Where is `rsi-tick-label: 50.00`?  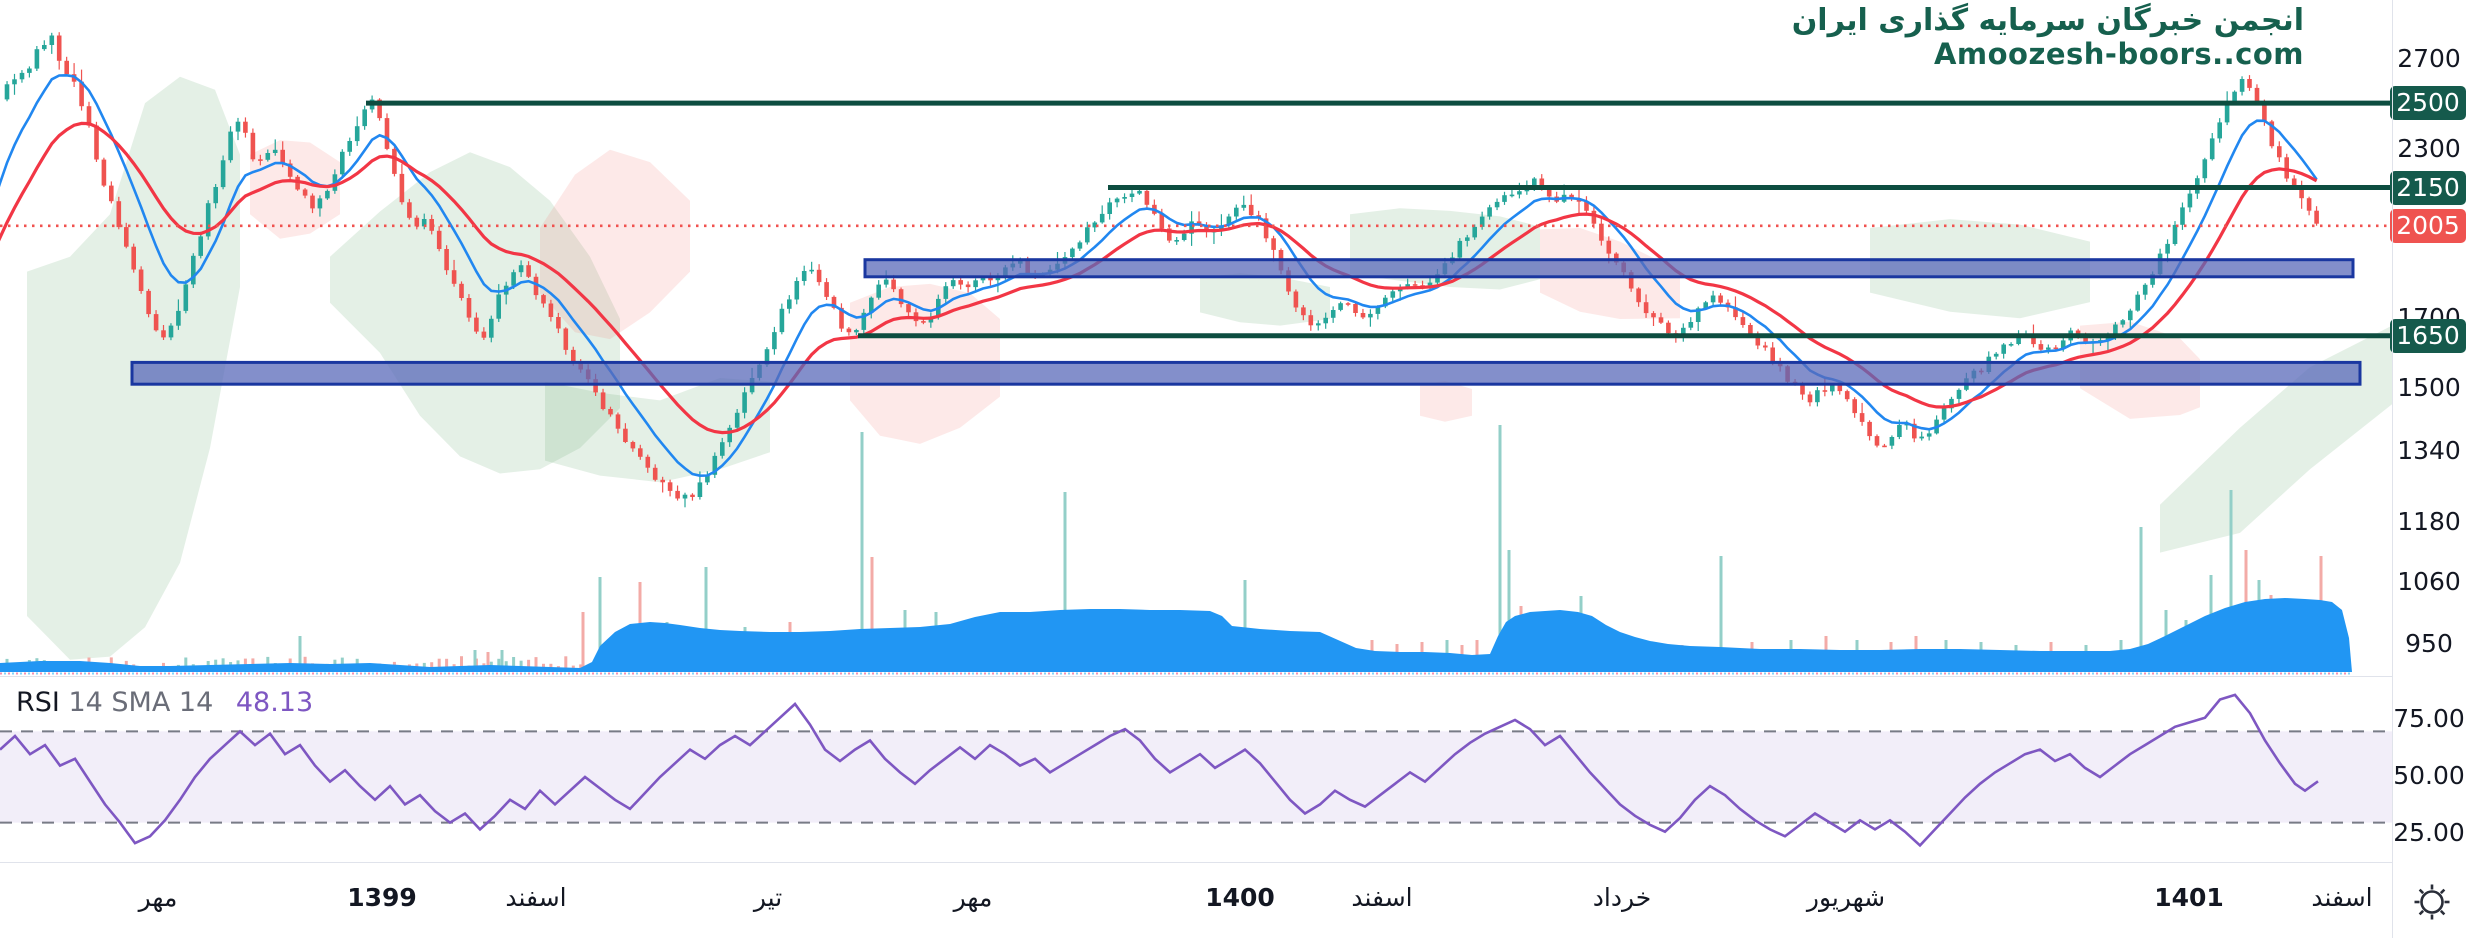 rsi-tick-label: 50.00 is located at coordinates (2429, 775).